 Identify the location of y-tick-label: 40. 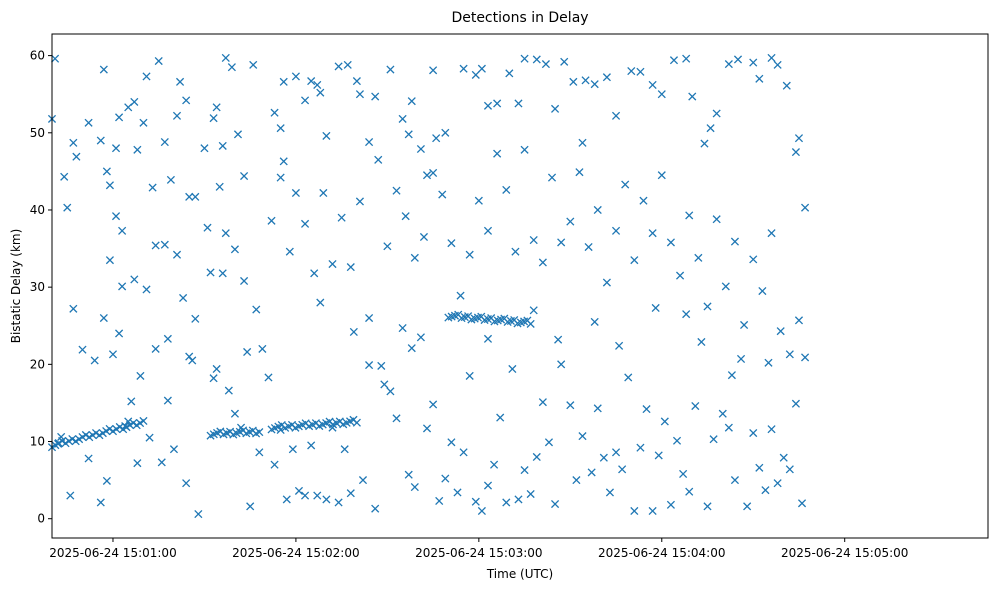
(37, 210).